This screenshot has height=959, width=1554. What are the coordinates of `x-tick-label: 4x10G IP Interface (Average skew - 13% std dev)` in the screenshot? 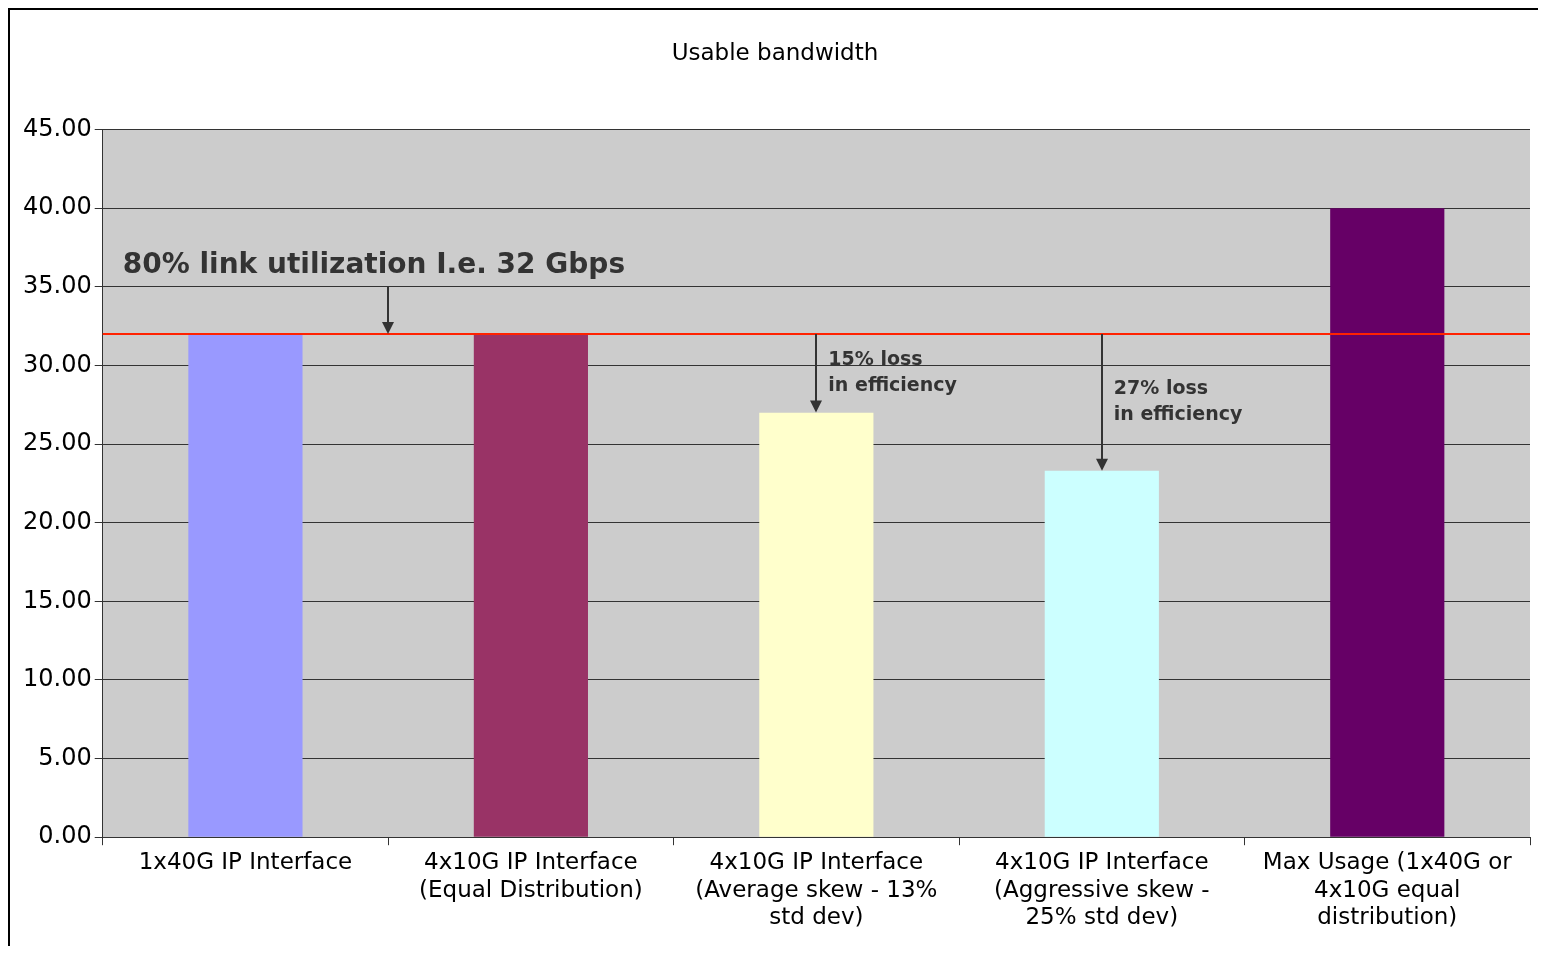 It's located at (816, 888).